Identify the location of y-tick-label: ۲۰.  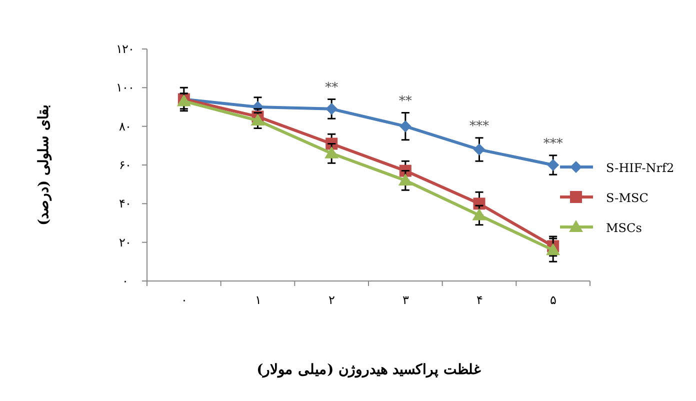
(125, 242).